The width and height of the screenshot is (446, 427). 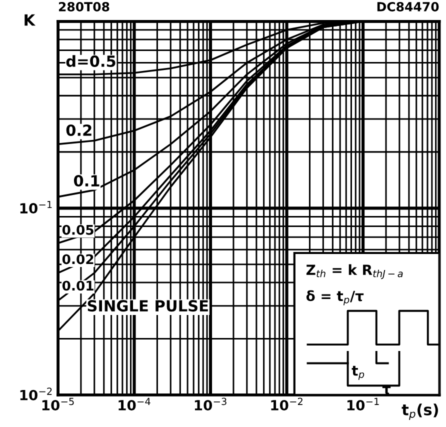 I want to click on x-tick-label: 10$^{−1}$, so click(x=363, y=404).